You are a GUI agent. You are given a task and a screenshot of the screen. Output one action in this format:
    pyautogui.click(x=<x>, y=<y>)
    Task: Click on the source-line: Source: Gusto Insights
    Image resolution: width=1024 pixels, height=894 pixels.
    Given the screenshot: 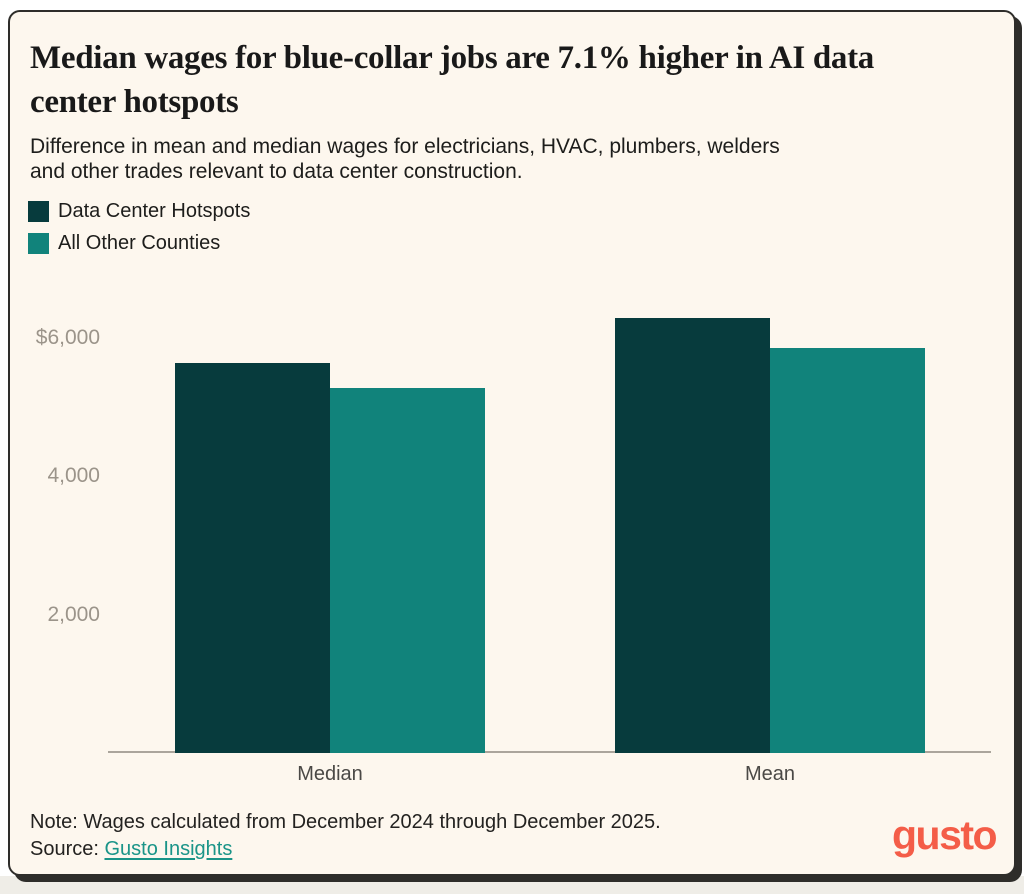 What is the action you would take?
    pyautogui.click(x=345, y=849)
    